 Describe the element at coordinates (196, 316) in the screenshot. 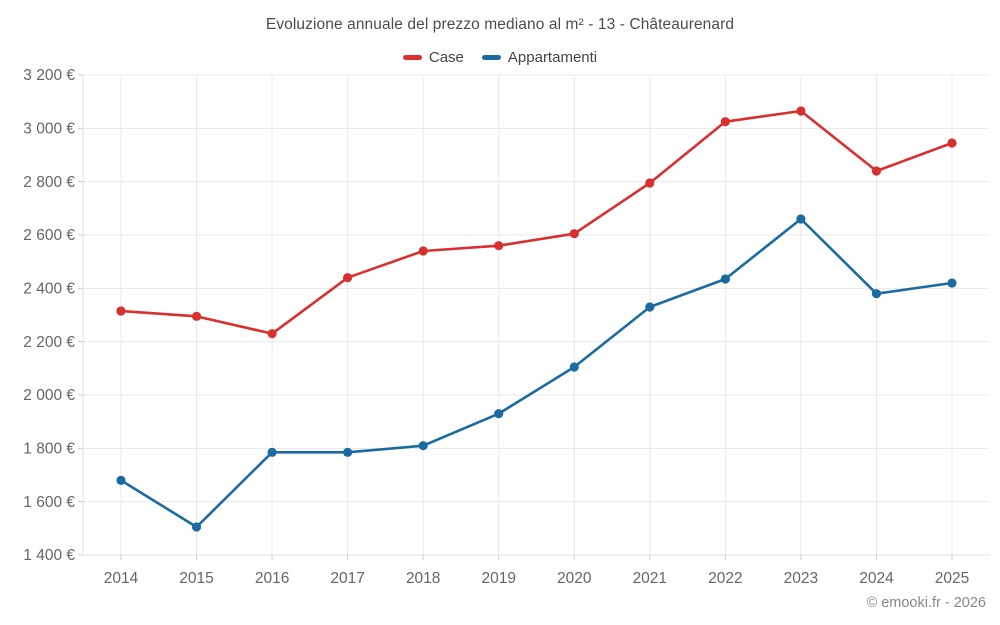

I see `data-point-case-2015` at that location.